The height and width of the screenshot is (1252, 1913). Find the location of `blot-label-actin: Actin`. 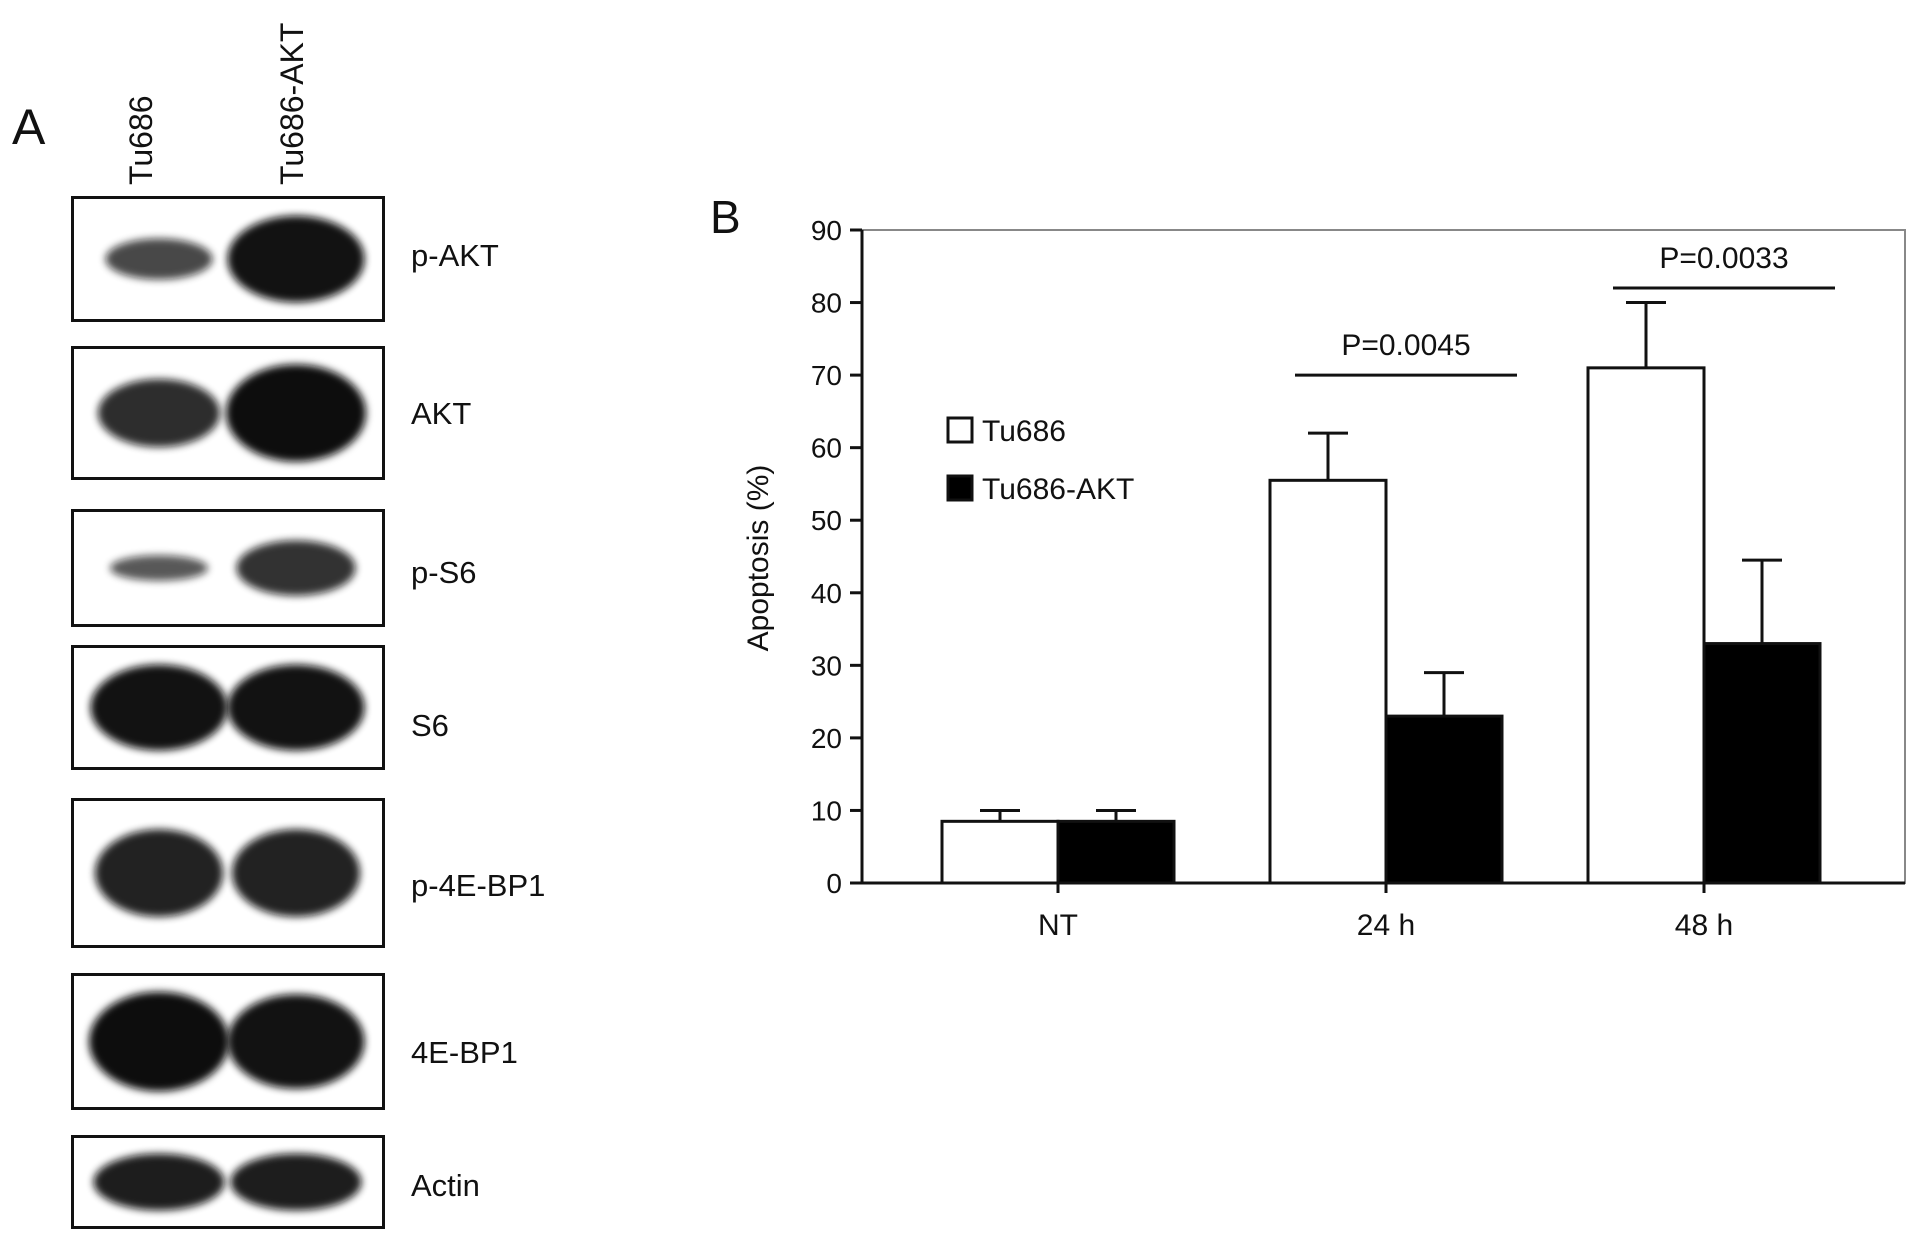

blot-label-actin: Actin is located at coordinates (445, 1185).